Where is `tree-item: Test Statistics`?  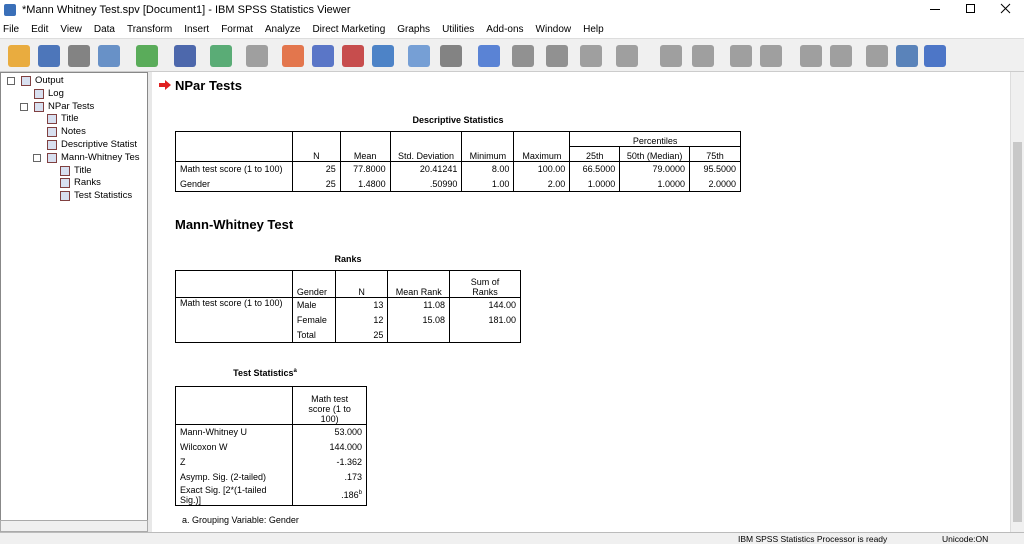 tree-item: Test Statistics is located at coordinates (103, 196).